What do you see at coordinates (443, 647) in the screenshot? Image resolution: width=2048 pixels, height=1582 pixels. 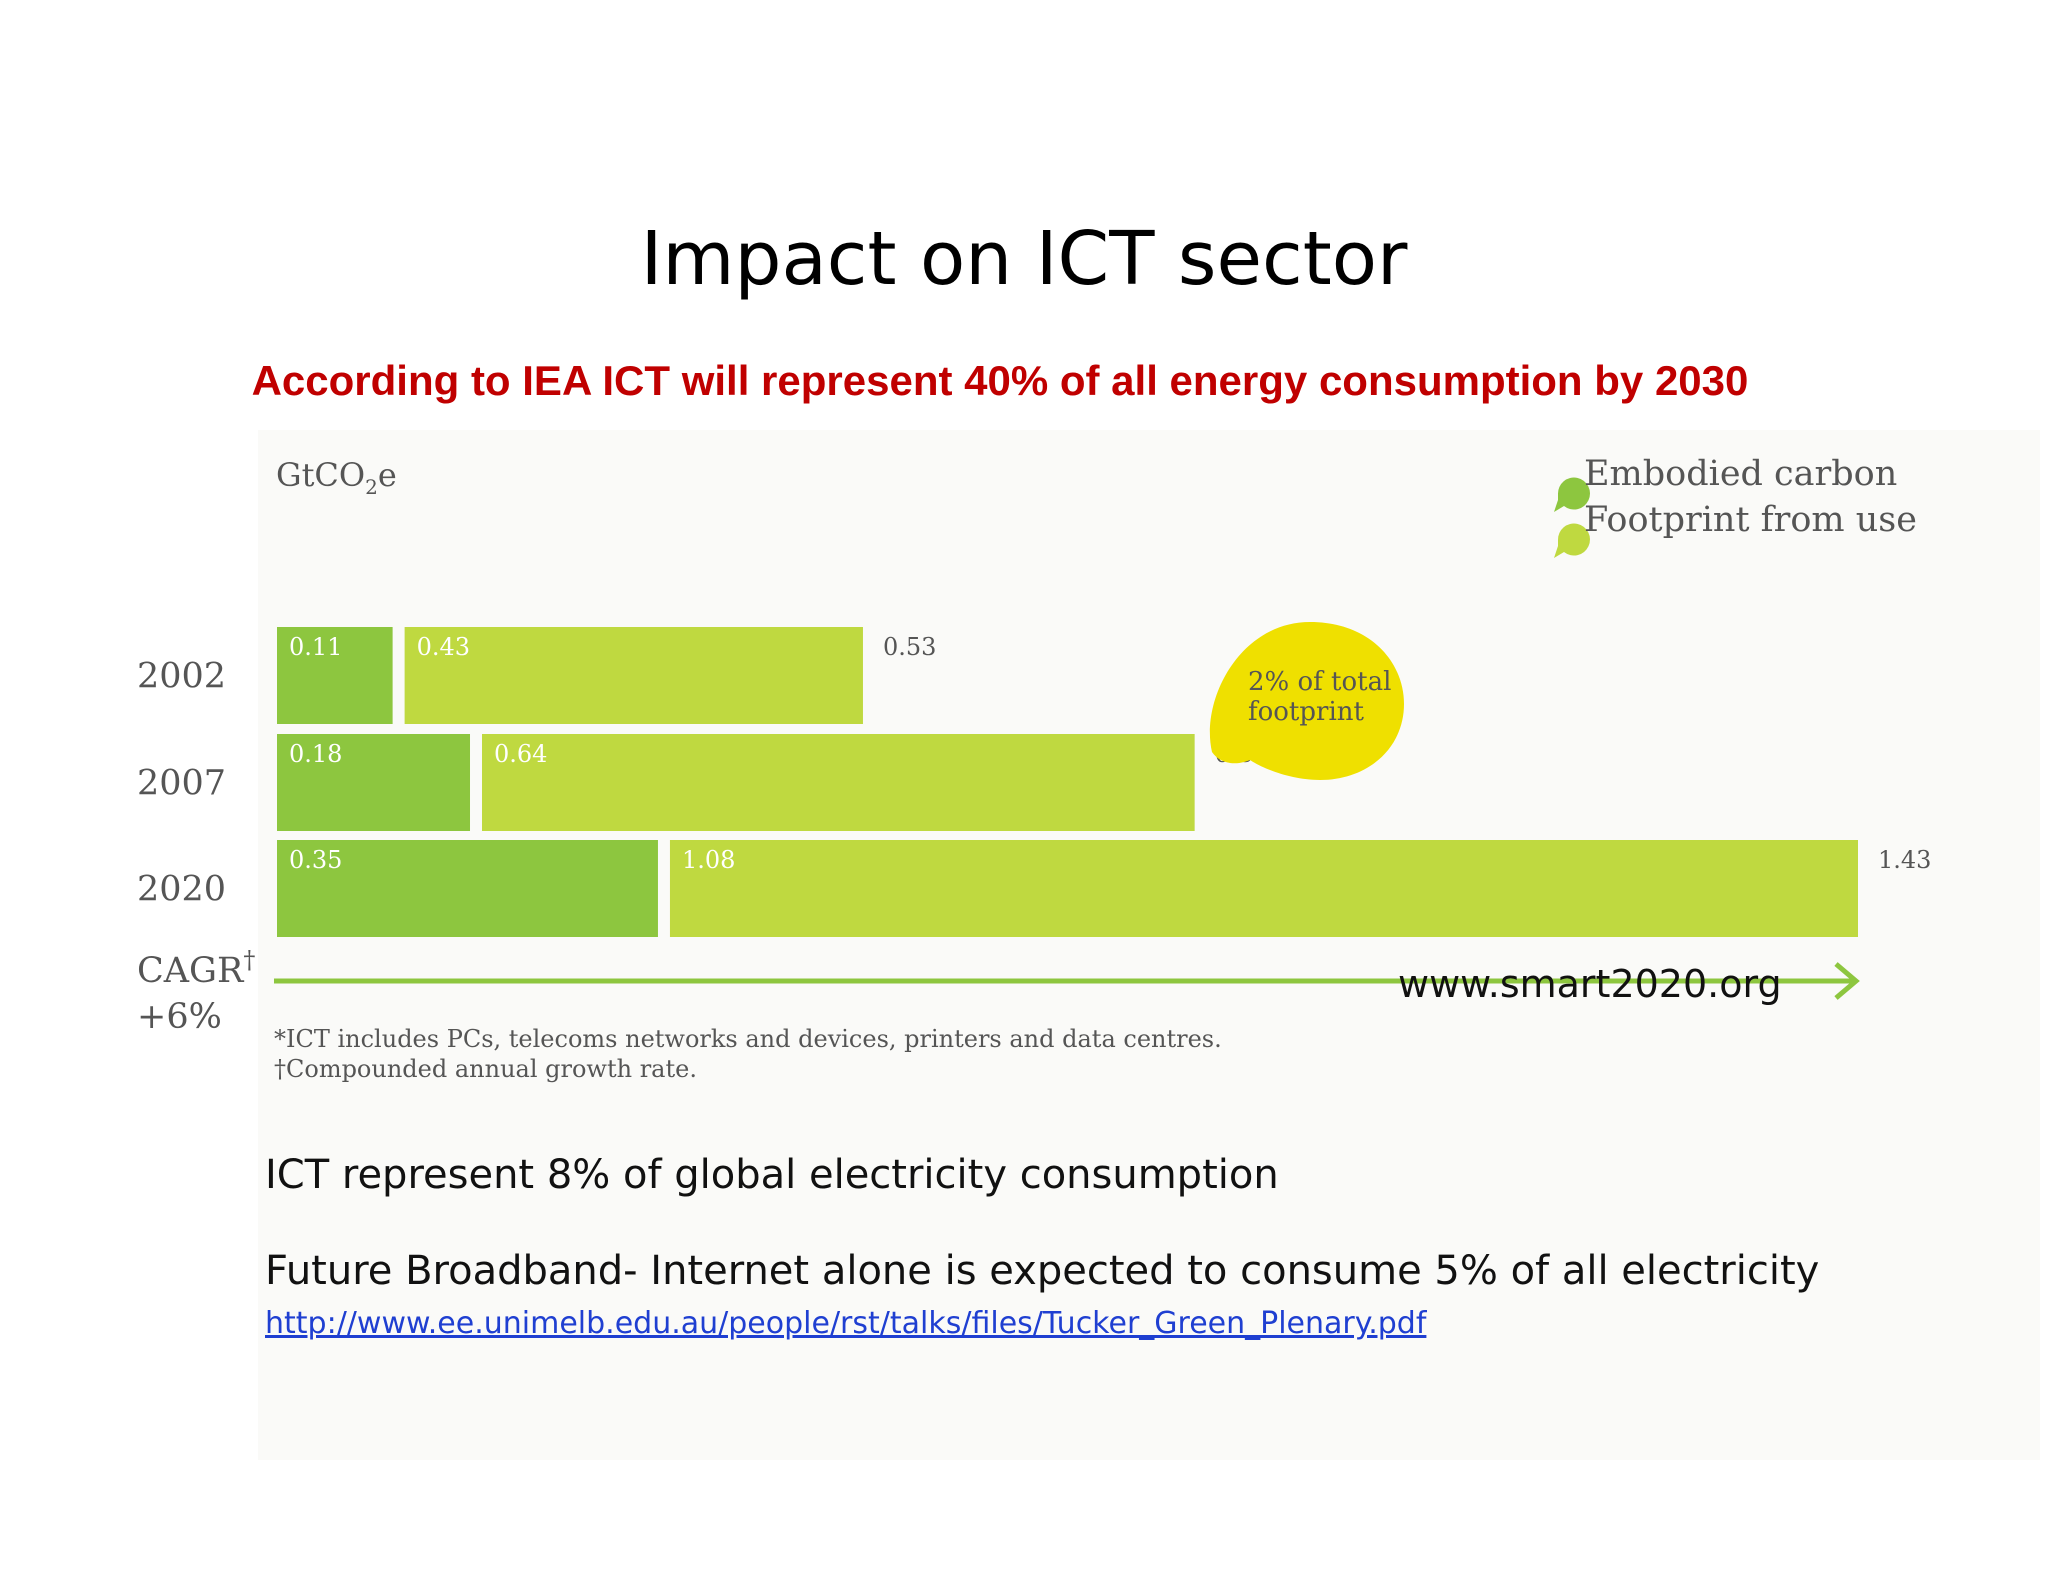 I see `bar-label-footprint-2002: 0.43` at bounding box center [443, 647].